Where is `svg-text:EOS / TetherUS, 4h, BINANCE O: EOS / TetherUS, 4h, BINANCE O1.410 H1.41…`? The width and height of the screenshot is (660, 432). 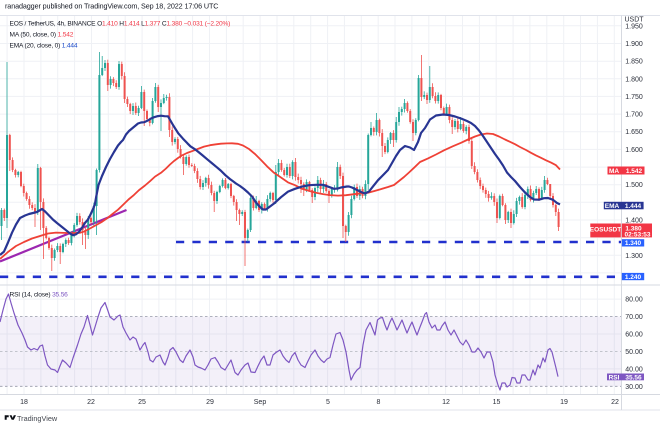 svg-text:EOS / TetherUS, 4h, BINANCE O: EOS / TetherUS, 4h, BINANCE O1.410 H1.41… is located at coordinates (120, 24).